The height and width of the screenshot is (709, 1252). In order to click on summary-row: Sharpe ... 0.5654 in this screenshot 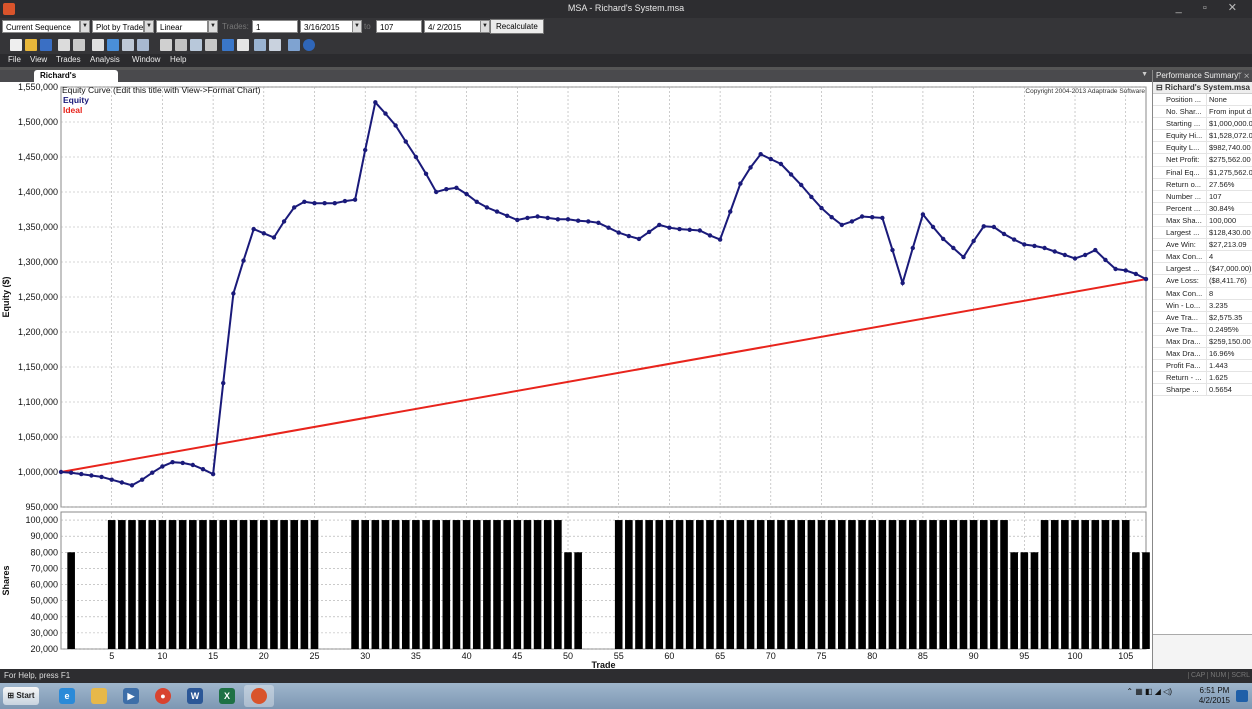, I will do `click(1202, 390)`.